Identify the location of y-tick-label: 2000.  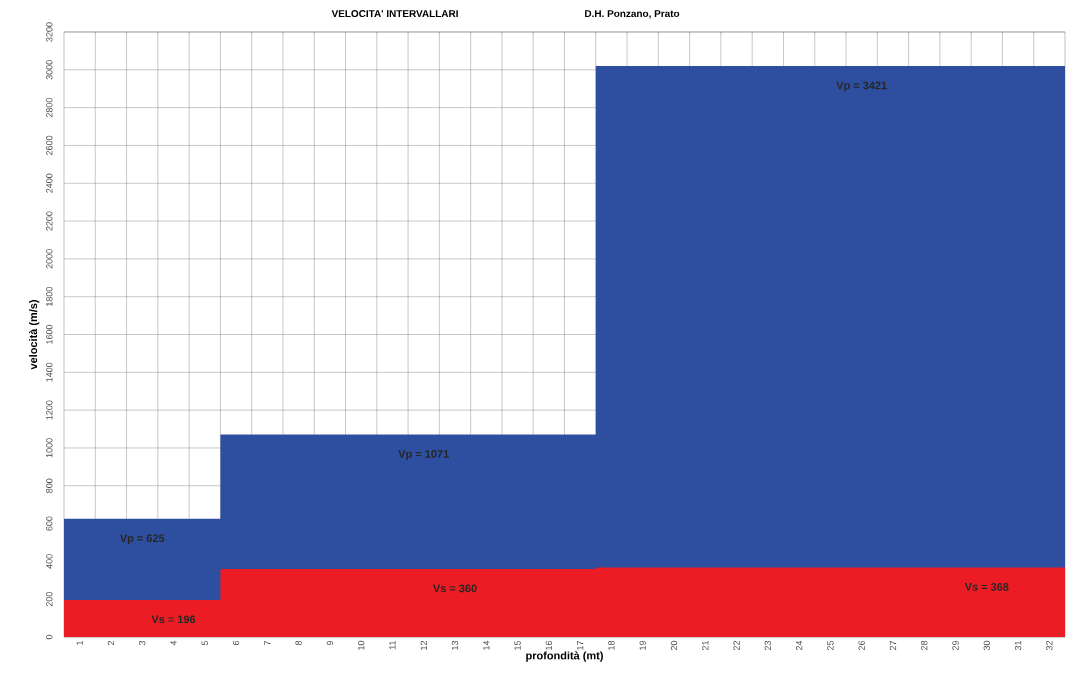
(49, 259).